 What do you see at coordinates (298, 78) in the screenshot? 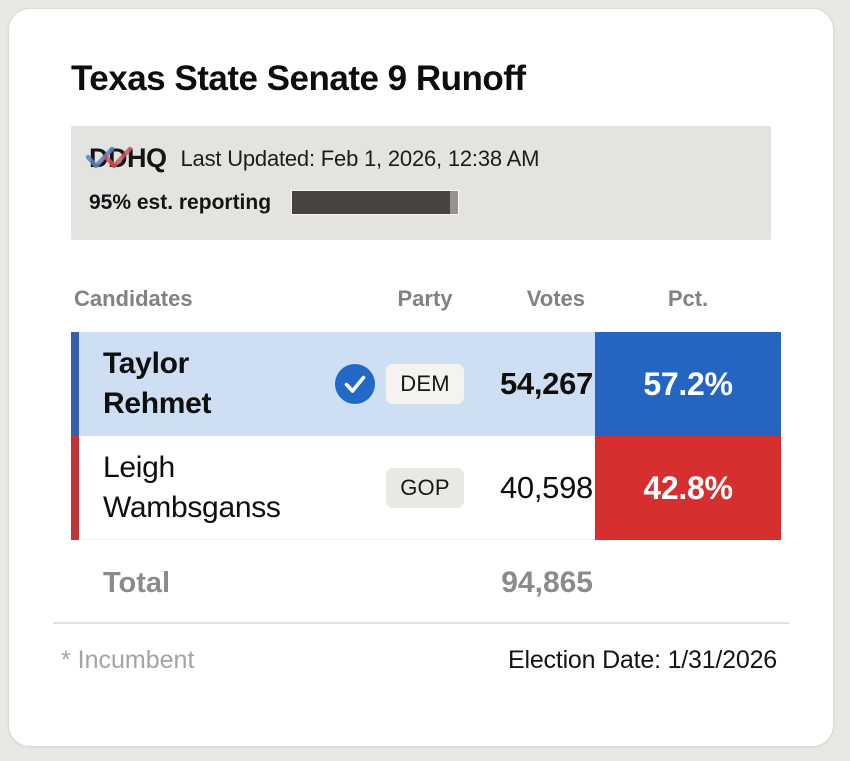
I see `page-title: Texas State Senate 9 Runoff` at bounding box center [298, 78].